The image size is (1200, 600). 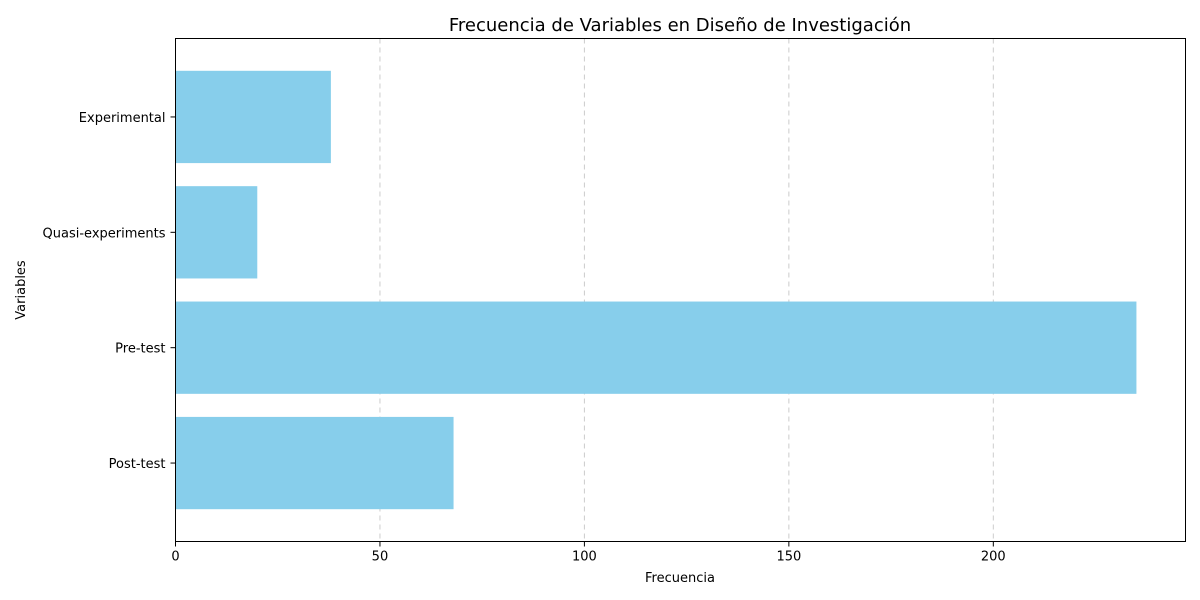 I want to click on x-tick-label-1: 50, so click(x=380, y=557).